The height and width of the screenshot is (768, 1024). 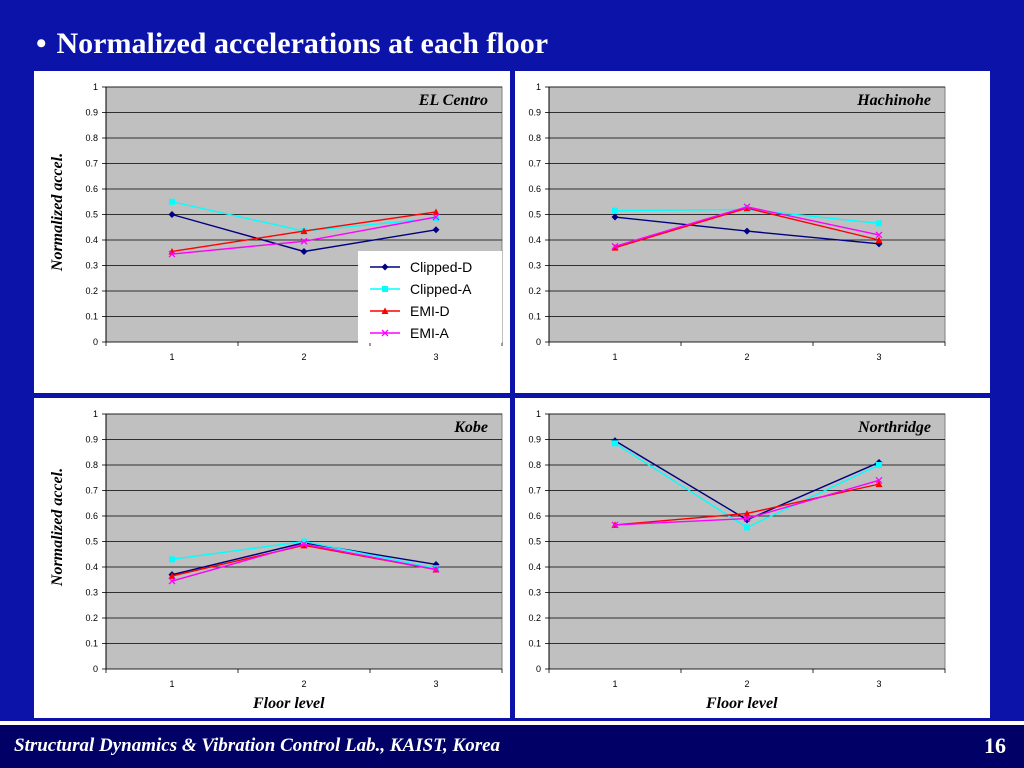 What do you see at coordinates (57, 527) in the screenshot?
I see `y-axis-label-bottom: Normalized accel.` at bounding box center [57, 527].